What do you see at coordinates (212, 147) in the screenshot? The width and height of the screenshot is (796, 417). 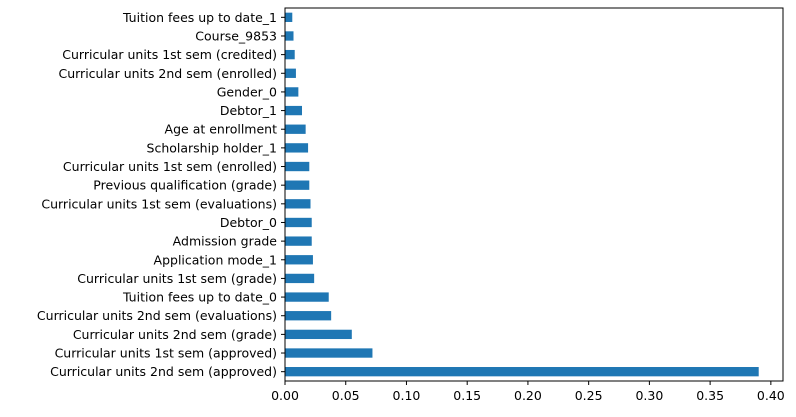 I see `y-tick-label: Scholarship holder_1` at bounding box center [212, 147].